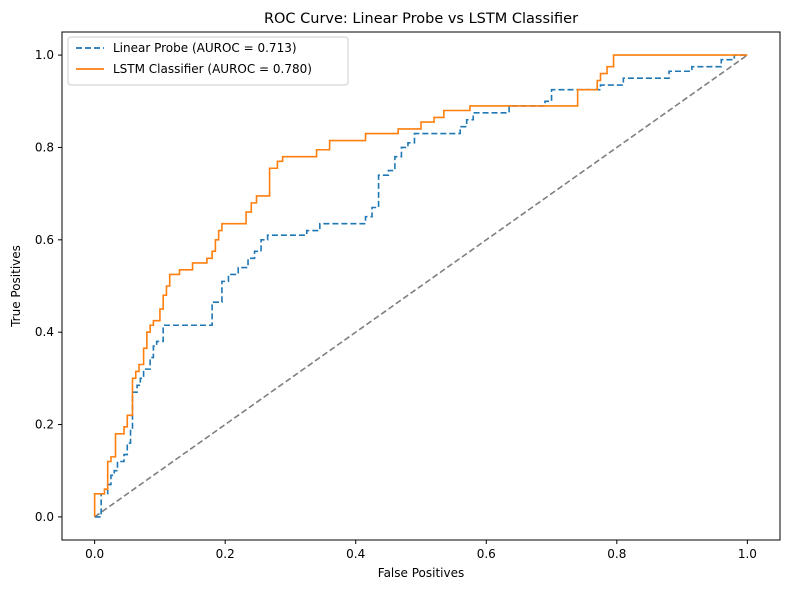  I want to click on x-axis-label: False Positives, so click(421, 573).